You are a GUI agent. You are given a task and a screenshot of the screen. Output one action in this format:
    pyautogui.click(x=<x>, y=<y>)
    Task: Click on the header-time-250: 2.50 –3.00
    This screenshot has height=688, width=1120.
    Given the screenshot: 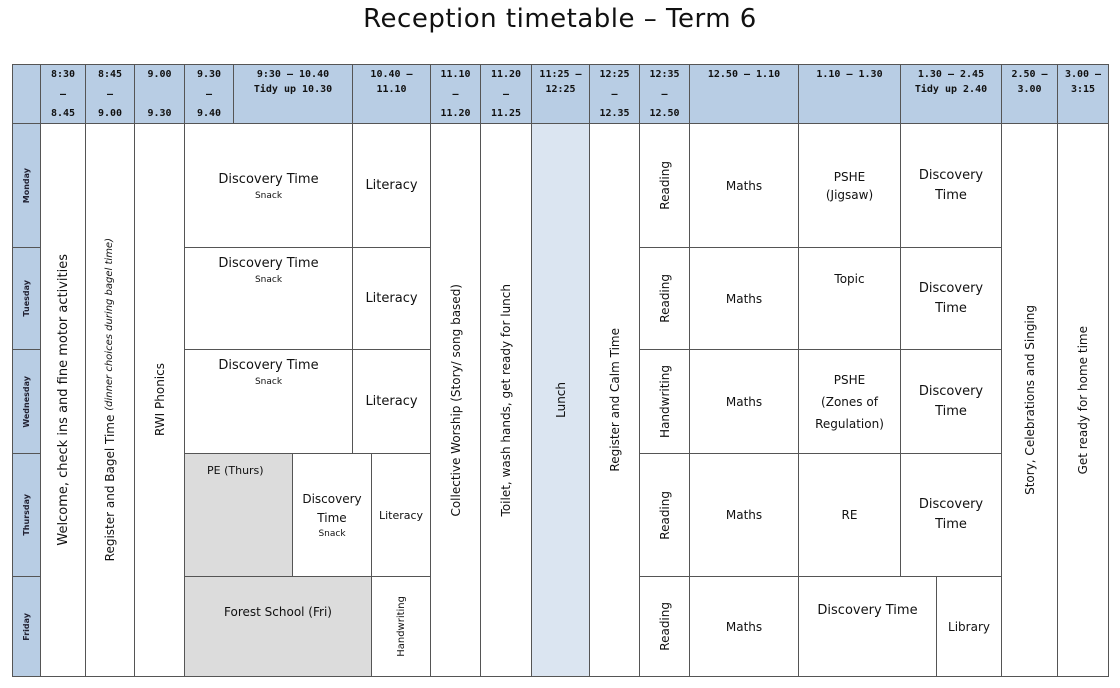 What is the action you would take?
    pyautogui.click(x=1029, y=94)
    